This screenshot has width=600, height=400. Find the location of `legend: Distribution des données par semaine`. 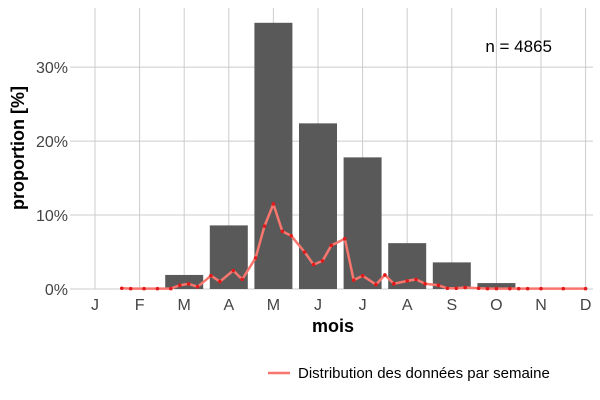

legend: Distribution des données par semaine is located at coordinates (409, 373).